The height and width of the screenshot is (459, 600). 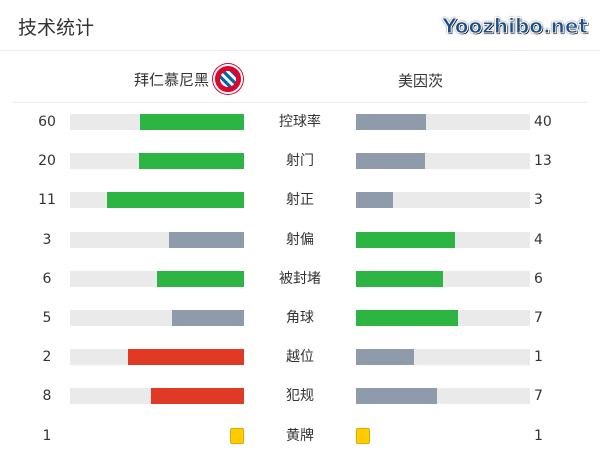 I want to click on away-value: 4, so click(x=538, y=239).